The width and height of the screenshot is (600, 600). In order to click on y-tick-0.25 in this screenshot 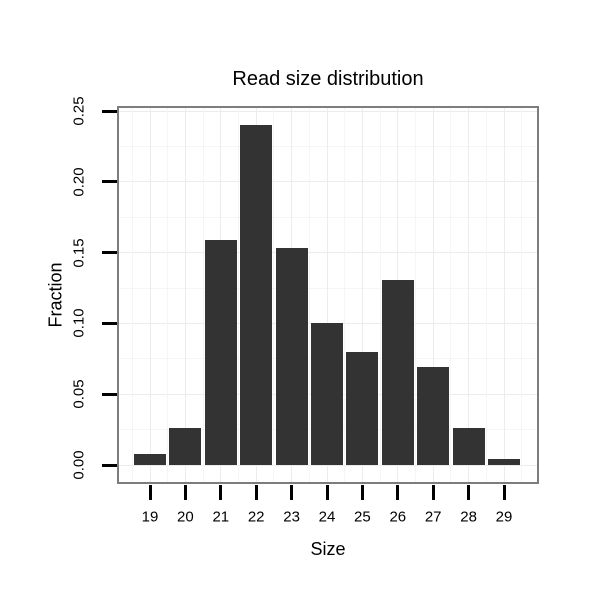, I will do `click(109, 111)`.